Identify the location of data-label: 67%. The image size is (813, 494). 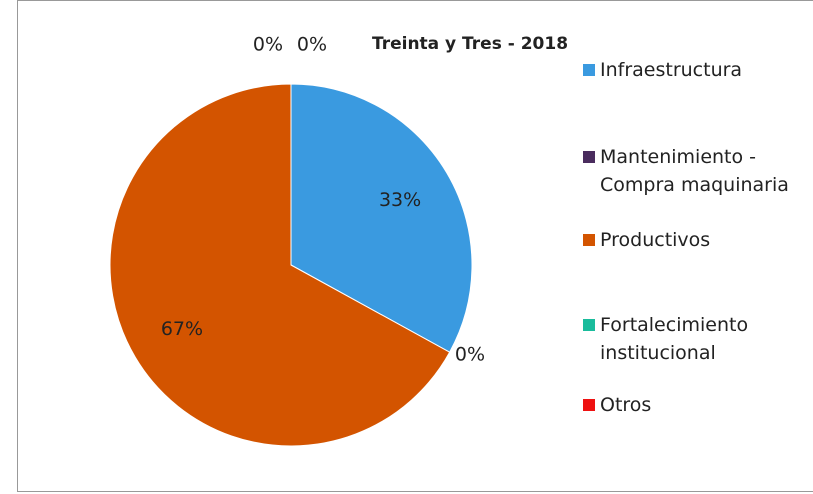
(182, 329).